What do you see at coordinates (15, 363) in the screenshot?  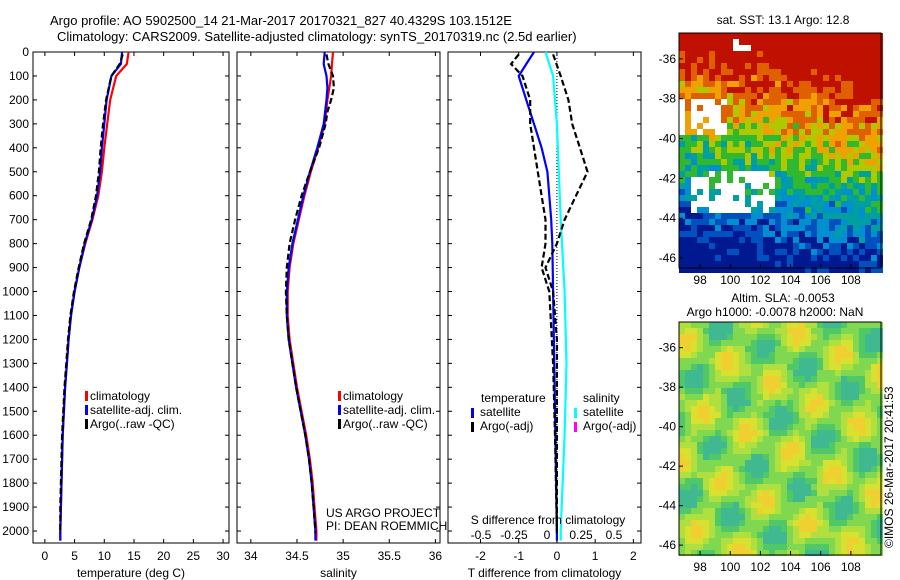 I see `y-tick-label: 1300` at bounding box center [15, 363].